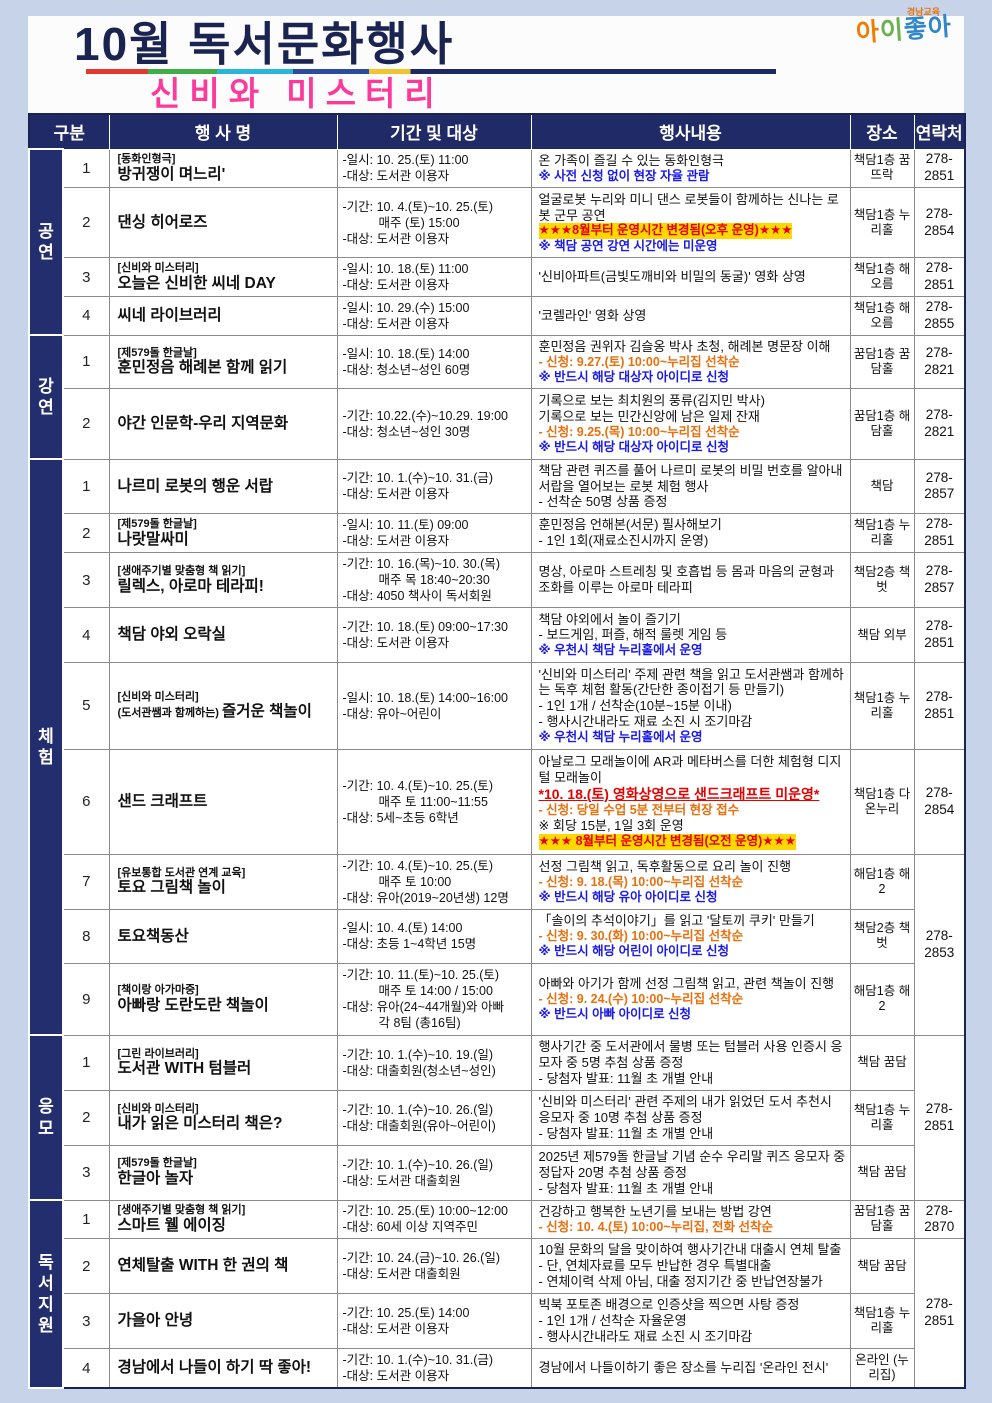 The width and height of the screenshot is (992, 1403). I want to click on event-detail-cell: 온 가족이 즐길 수 있는 동화인형극 ※ 사전 신청 없이 현장 자율 관람, so click(690, 168).